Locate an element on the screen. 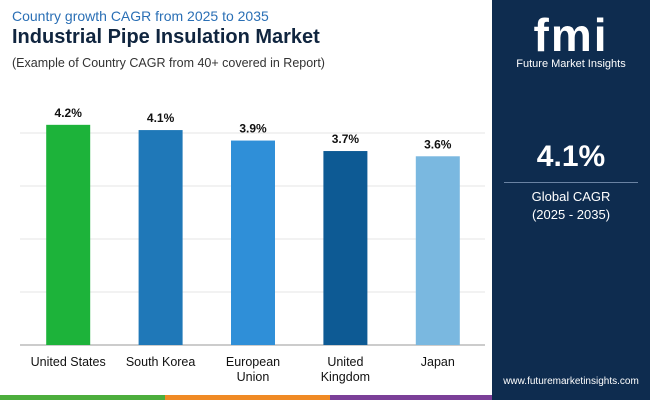 Image resolution: width=650 pixels, height=400 pixels. value-label: 3.7% is located at coordinates (346, 139).